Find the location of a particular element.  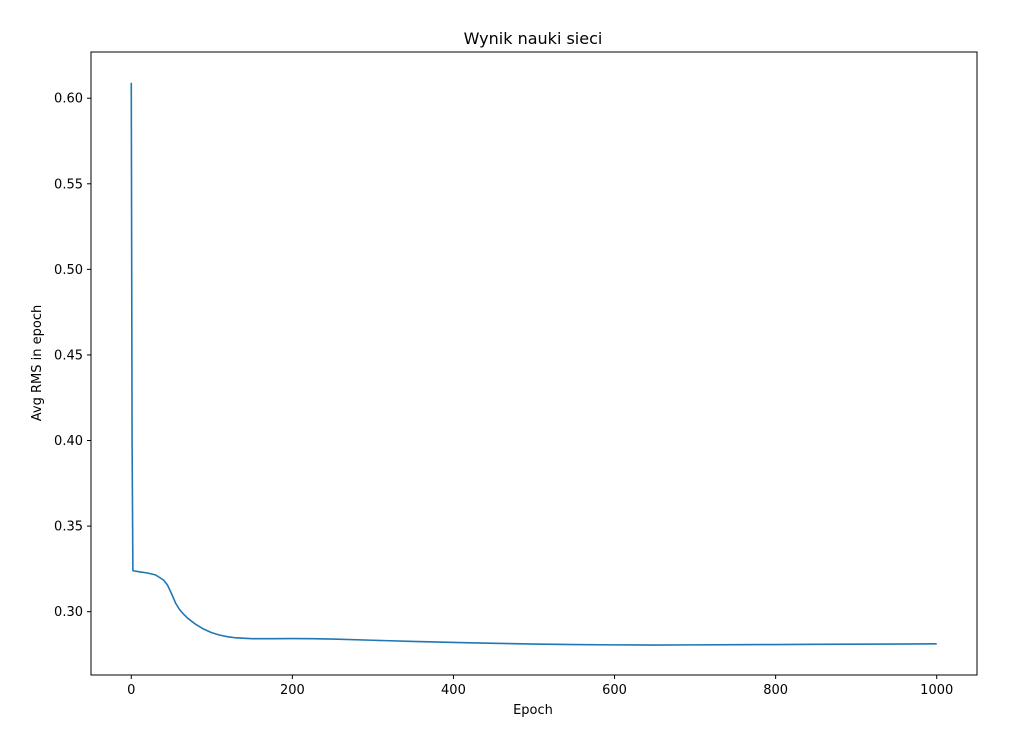

y-axis-ticks: 0.30 0.35 0.40 0.45 0.50 0.55 0.60 is located at coordinates (72, 356).